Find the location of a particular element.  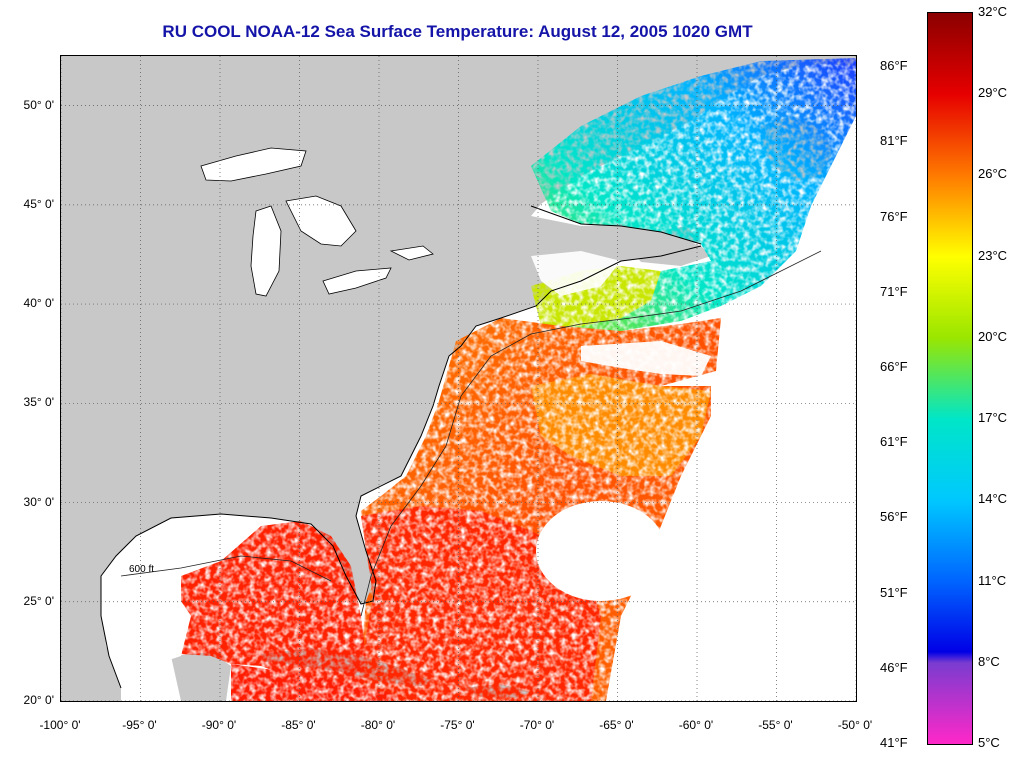

colorbar-fahrenheit-label: 76°F is located at coordinates (894, 216).